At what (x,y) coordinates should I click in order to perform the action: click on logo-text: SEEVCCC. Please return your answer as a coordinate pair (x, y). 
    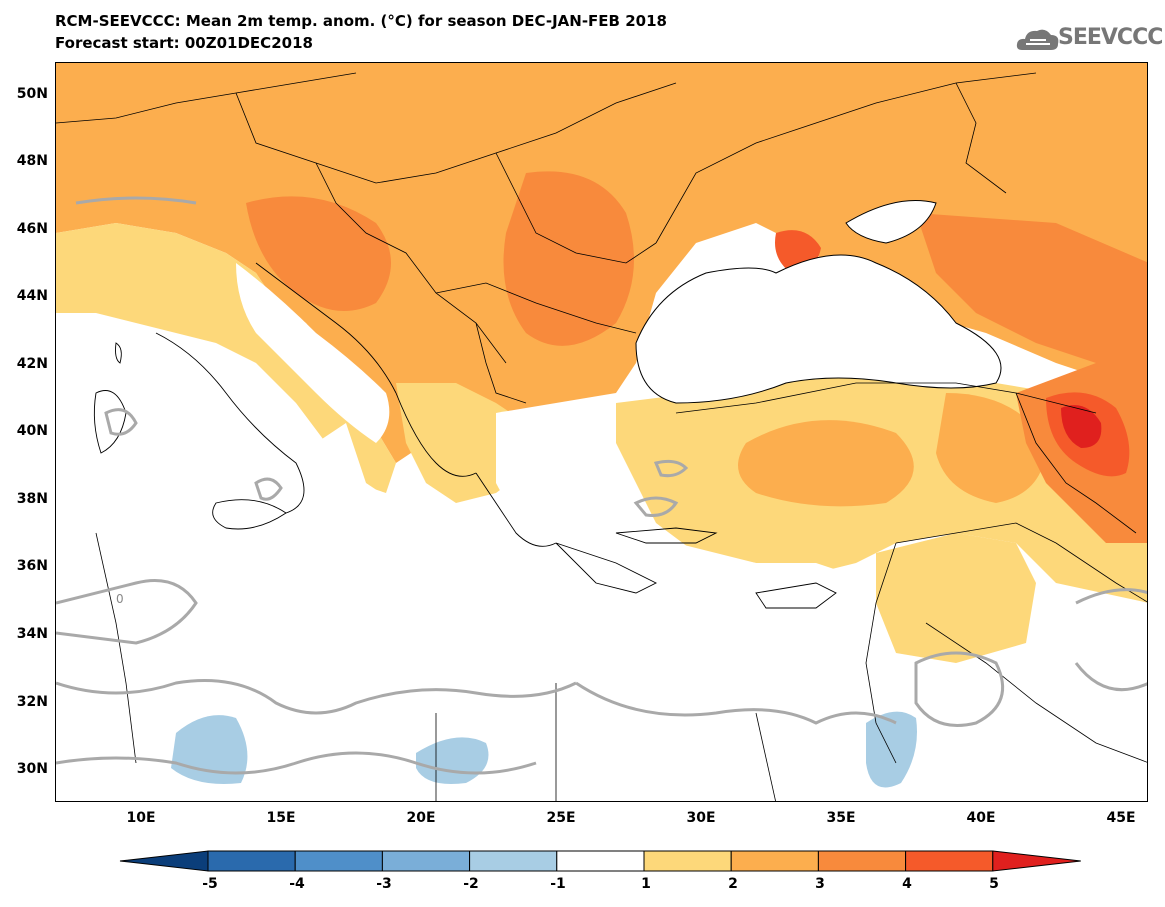
    Looking at the image, I should click on (1110, 37).